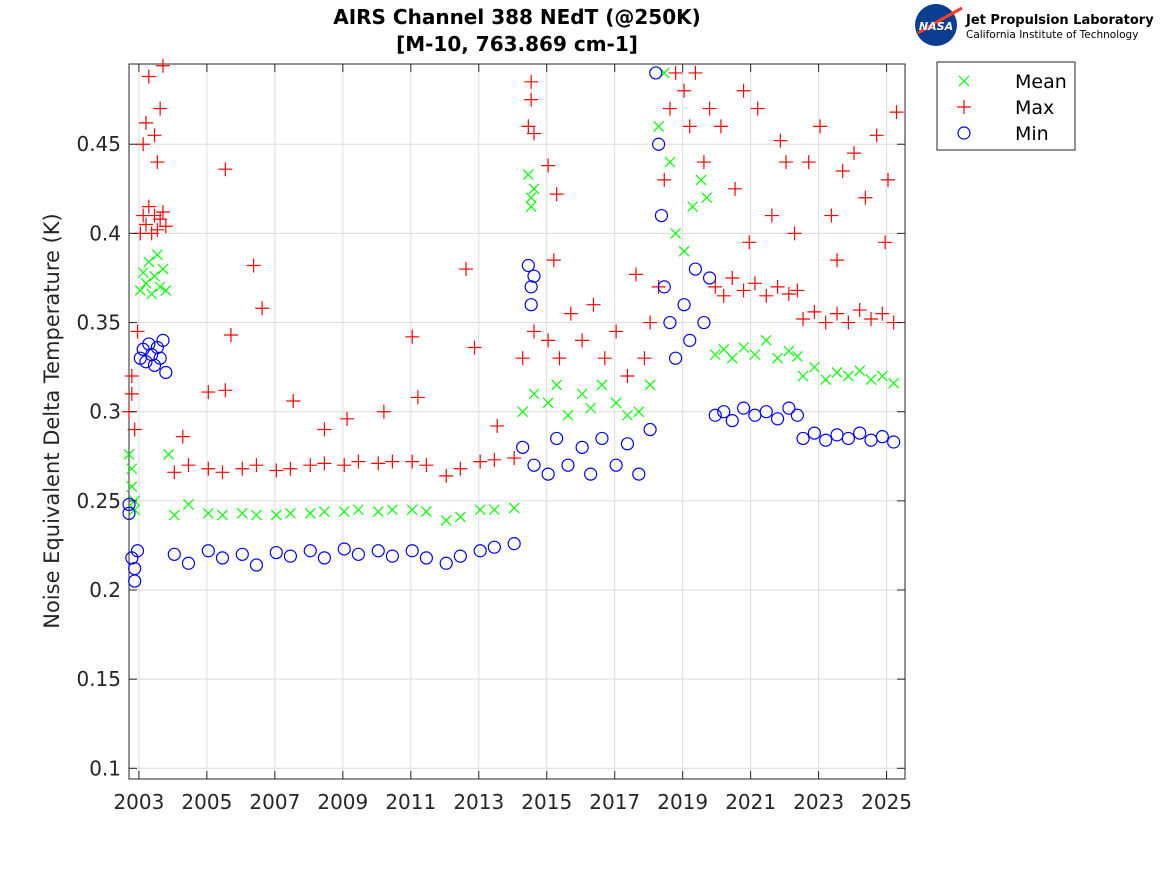 This screenshot has height=879, width=1167. I want to click on x-tick-label: 2005, so click(206, 802).